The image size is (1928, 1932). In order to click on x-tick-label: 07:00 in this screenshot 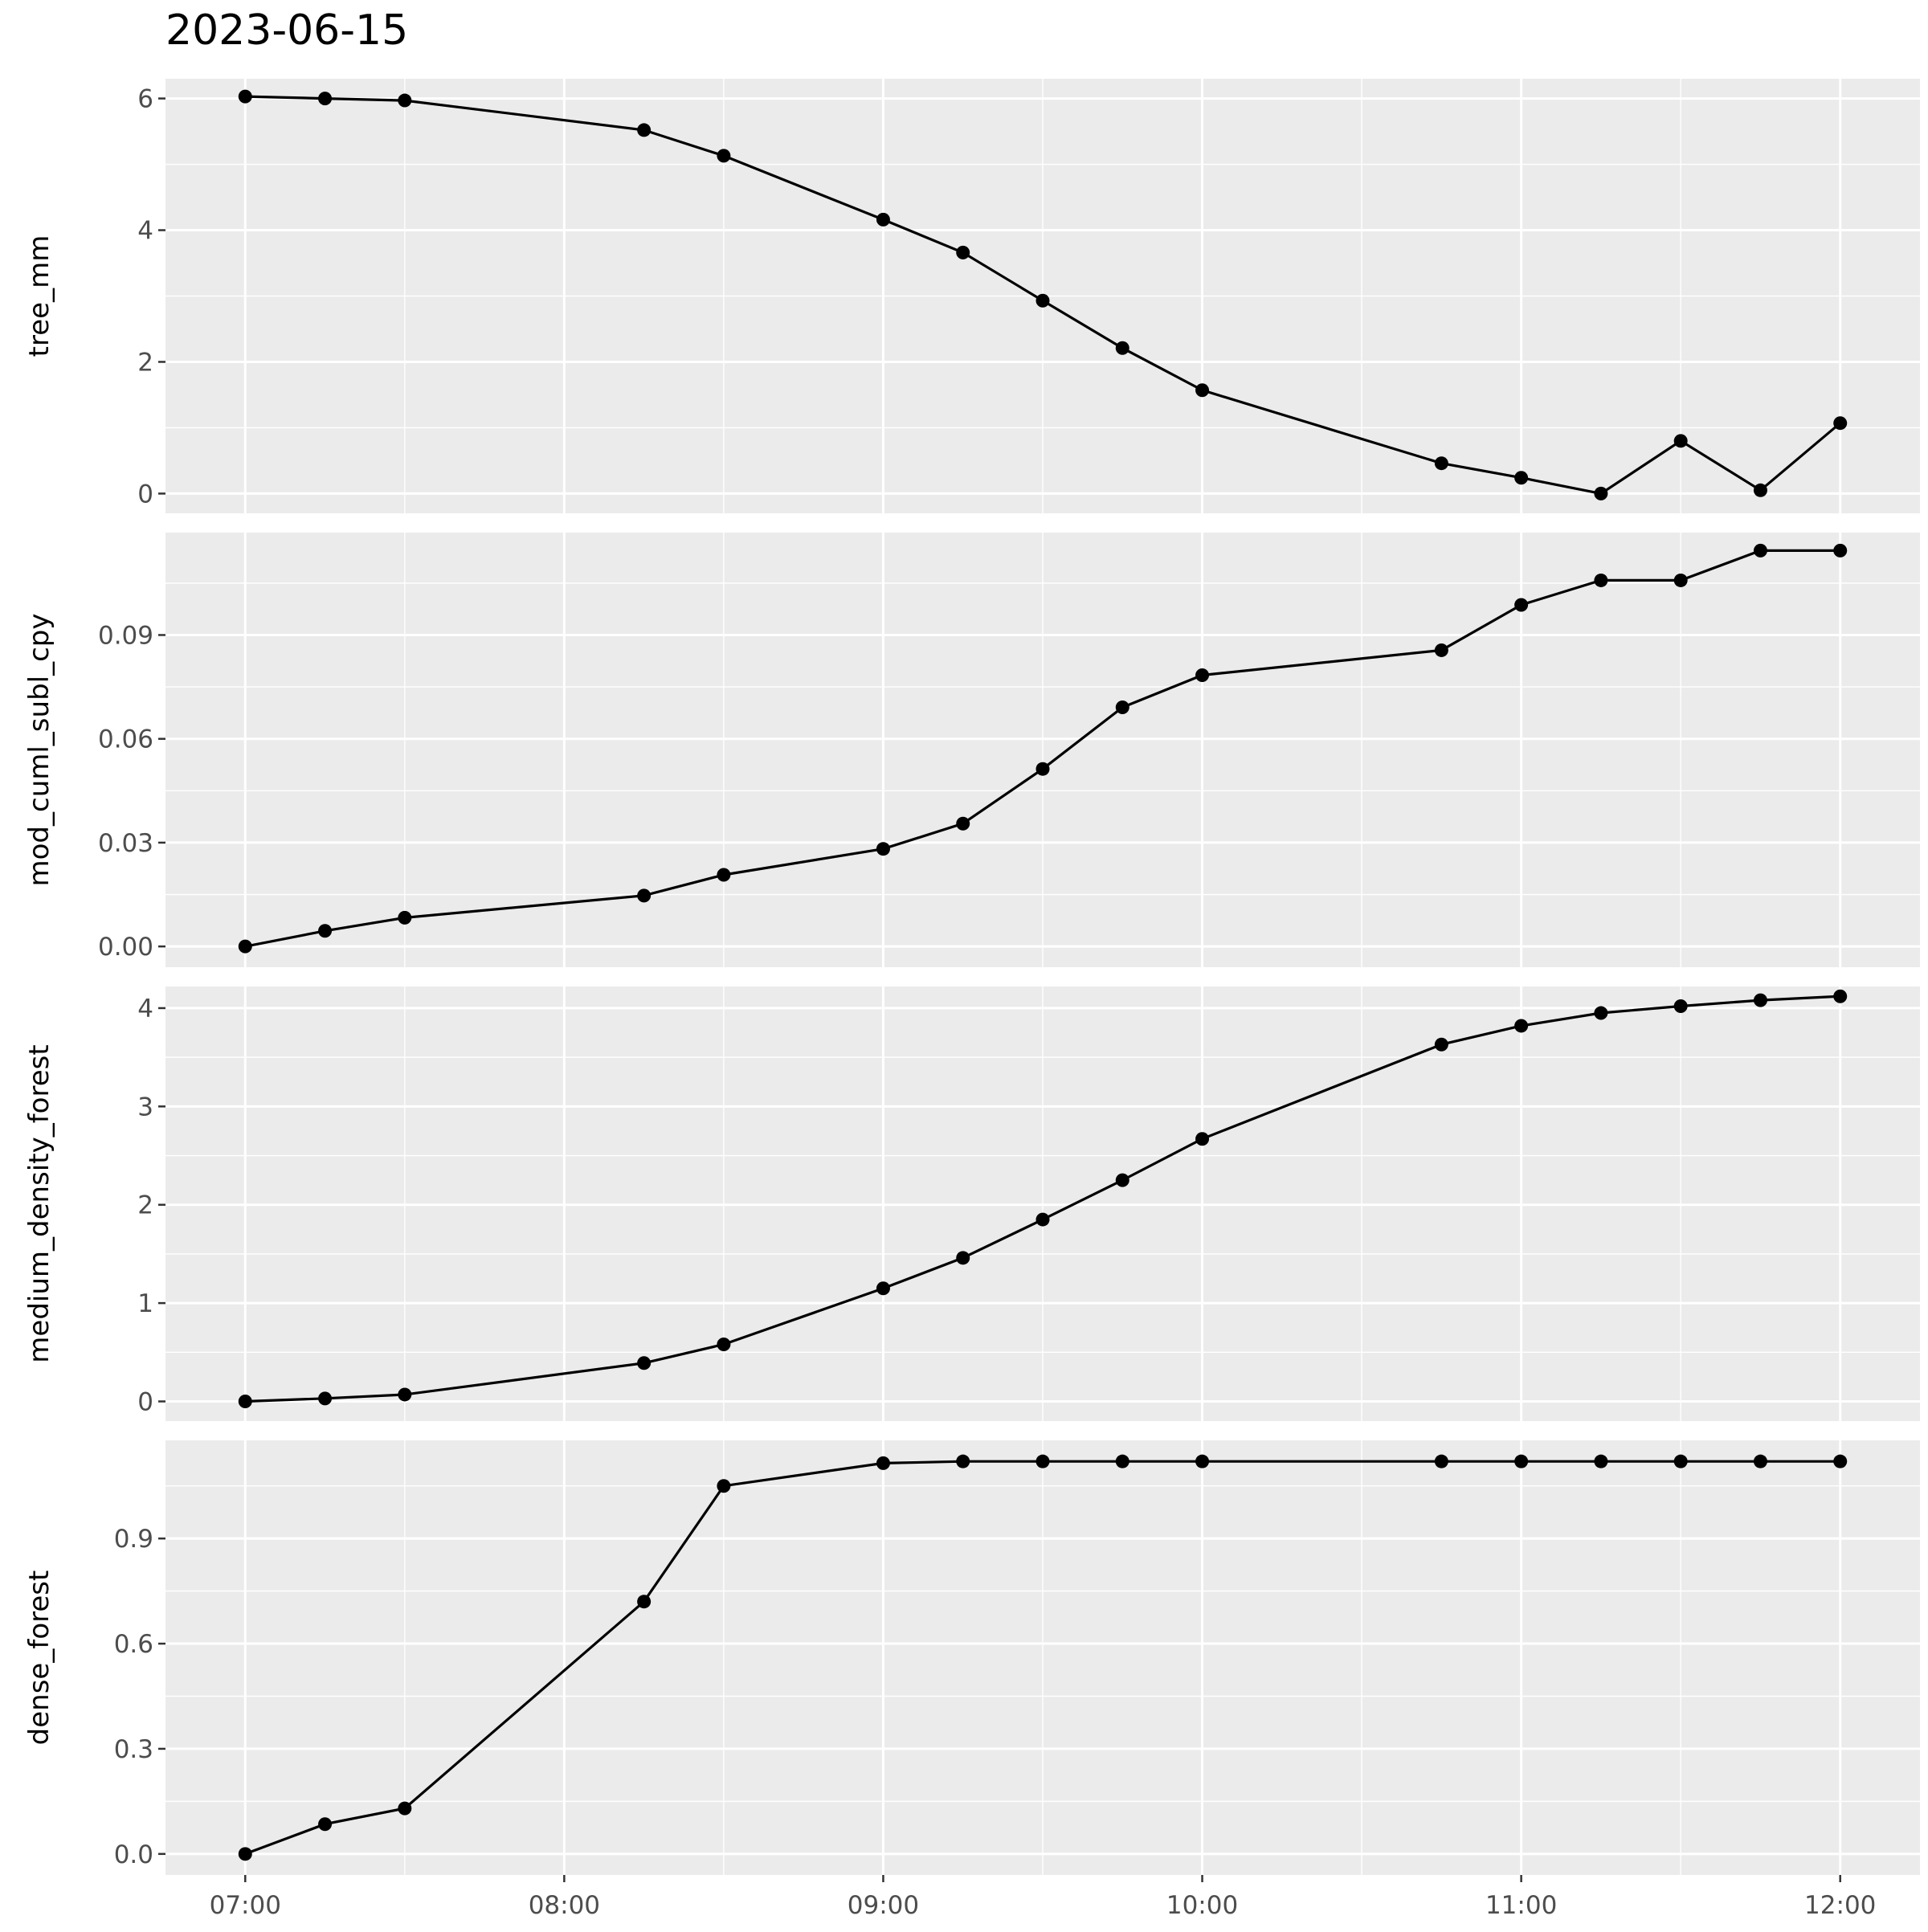, I will do `click(245, 1906)`.